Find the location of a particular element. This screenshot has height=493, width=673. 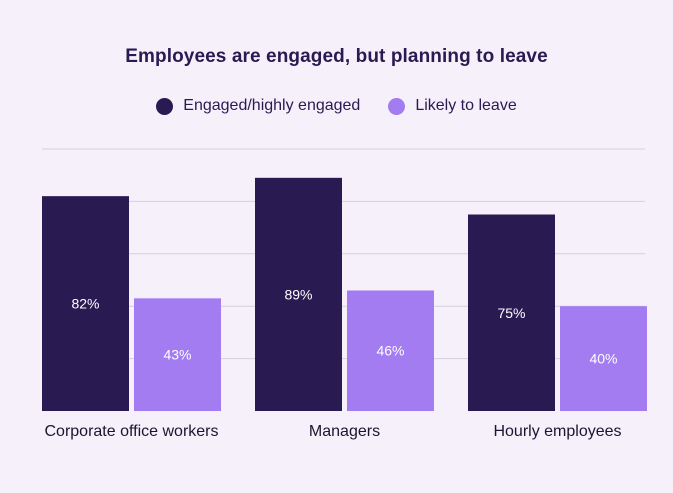

data-label-engaged-2: 75% is located at coordinates (511, 313).